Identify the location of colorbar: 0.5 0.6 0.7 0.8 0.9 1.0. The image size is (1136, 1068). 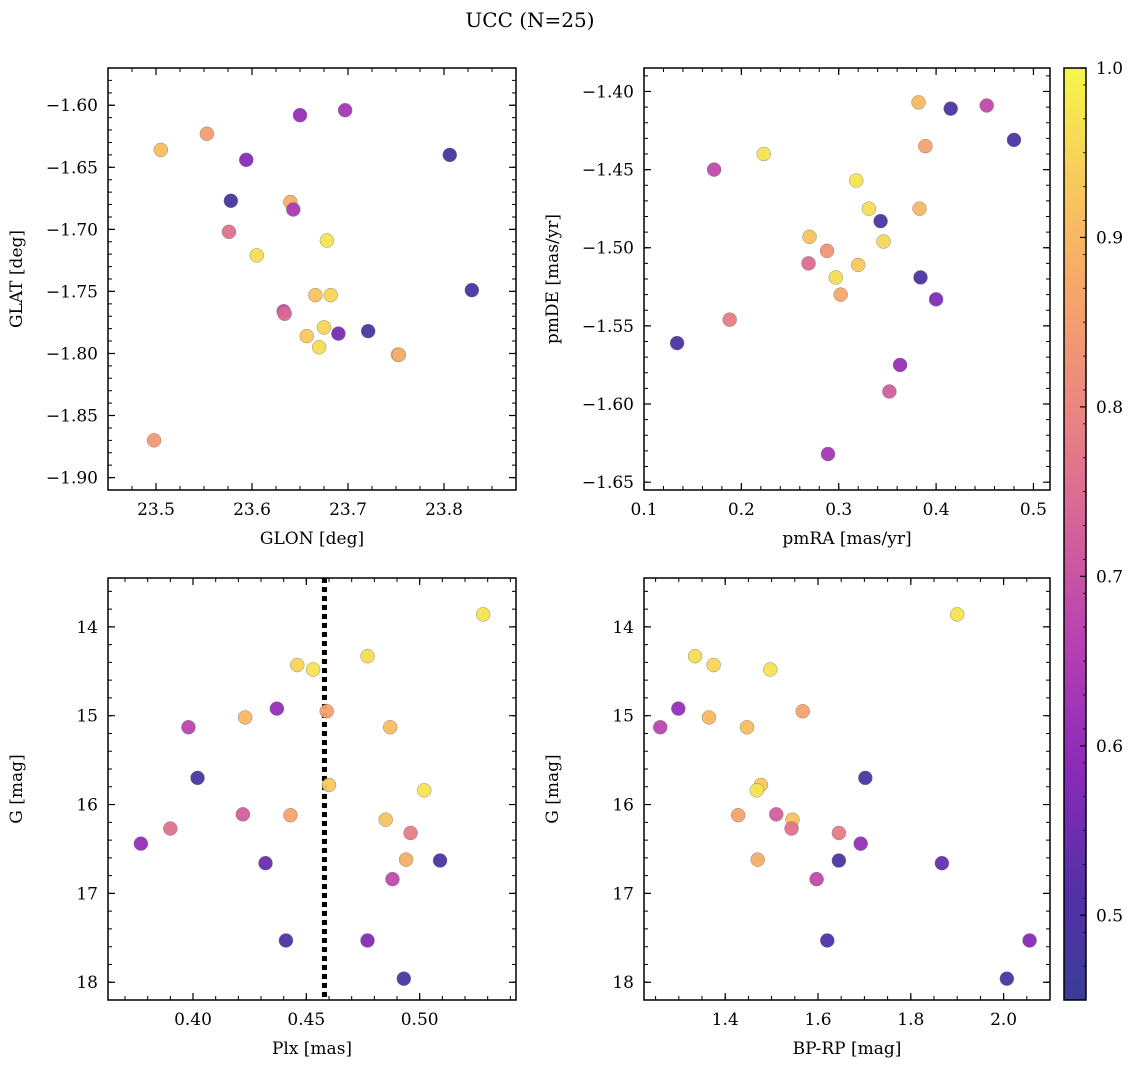
(1093, 530).